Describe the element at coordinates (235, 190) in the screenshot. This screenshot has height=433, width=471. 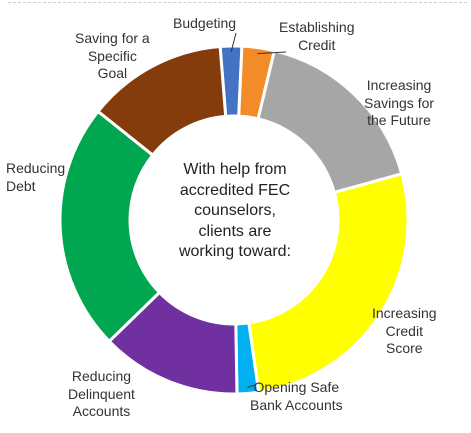
I see `center-text-line-2: accredited FEC` at that location.